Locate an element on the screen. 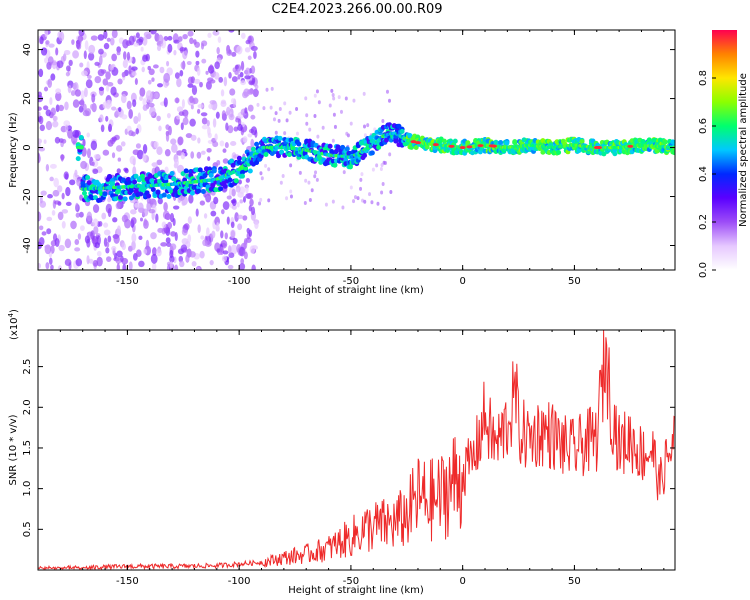  colorbar-ticks: 0.0 0.2 0.4 0.6 0.8 is located at coordinates (707, 174).